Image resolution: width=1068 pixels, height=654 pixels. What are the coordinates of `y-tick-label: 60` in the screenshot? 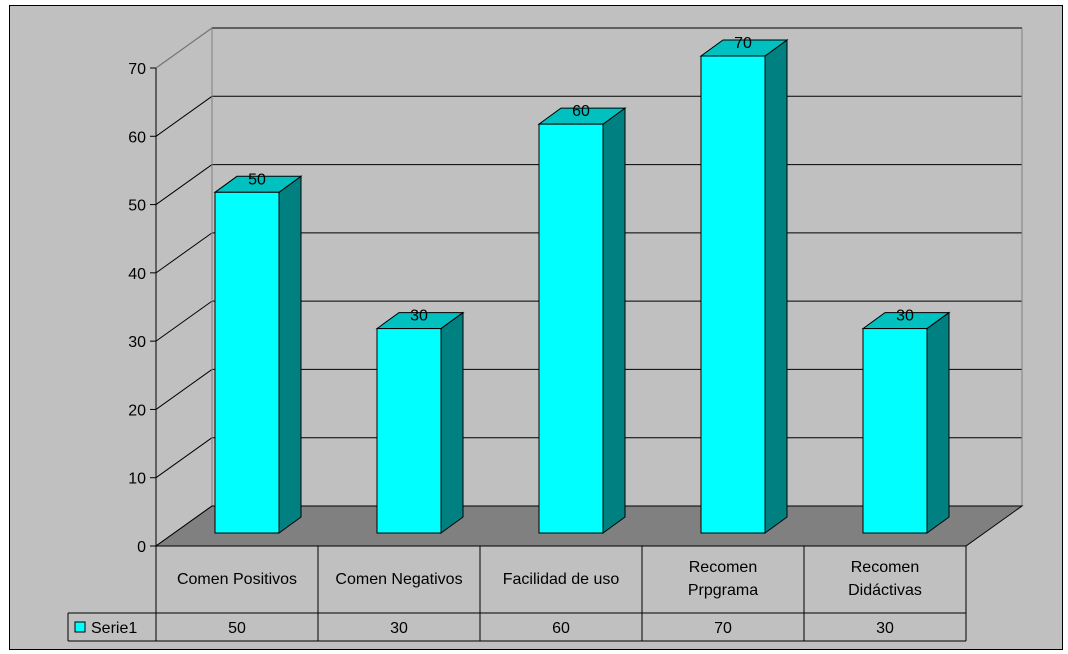 It's located at (137, 137).